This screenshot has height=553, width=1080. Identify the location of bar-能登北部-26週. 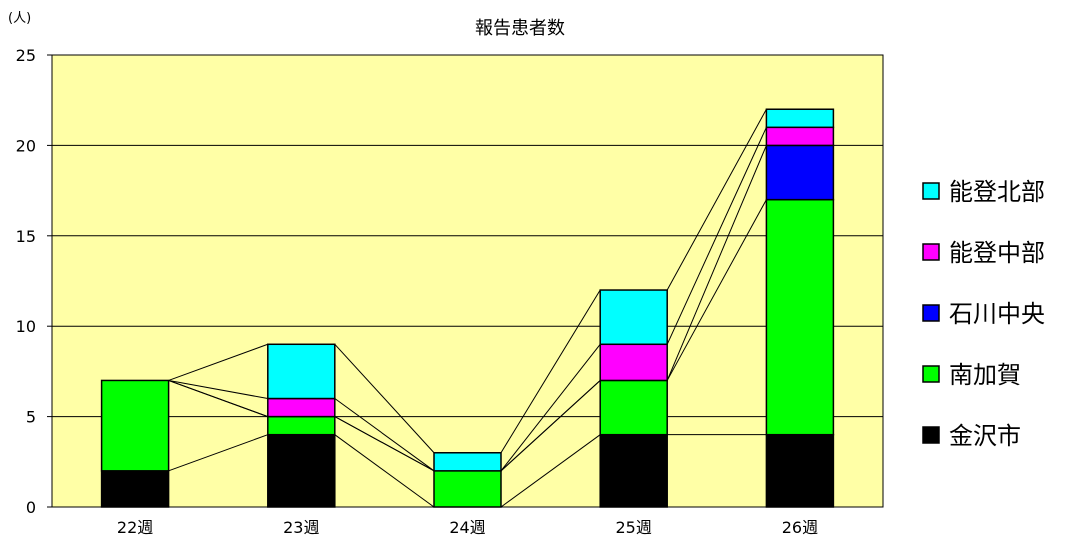
(800, 118).